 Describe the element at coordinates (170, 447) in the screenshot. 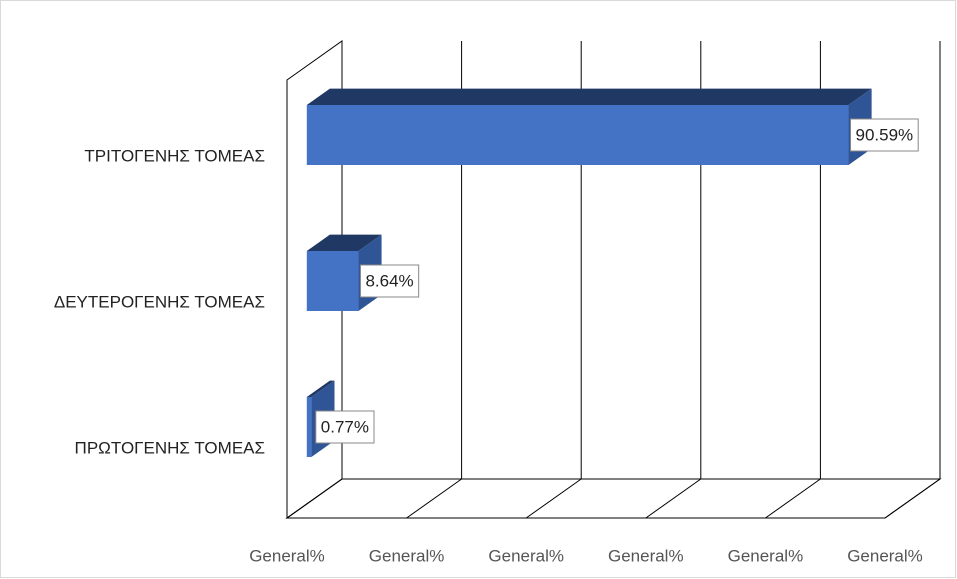

I see `category-label: ΠΡΩΤΟΓΕΝΗΣ ΤΟΜΕΑΣ` at that location.